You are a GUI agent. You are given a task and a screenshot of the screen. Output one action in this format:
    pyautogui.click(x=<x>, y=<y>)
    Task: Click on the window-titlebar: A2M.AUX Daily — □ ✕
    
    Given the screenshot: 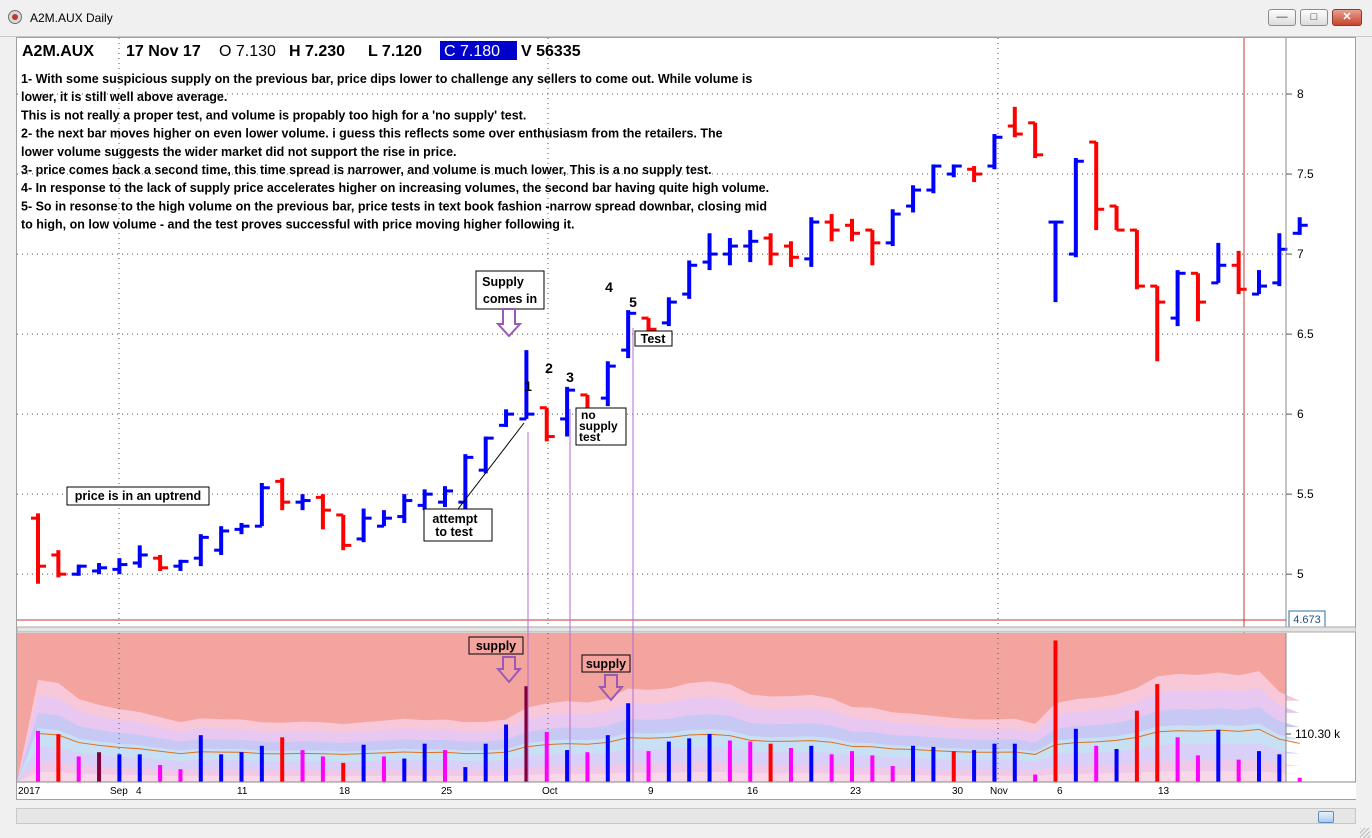 What is the action you would take?
    pyautogui.click(x=686, y=18)
    